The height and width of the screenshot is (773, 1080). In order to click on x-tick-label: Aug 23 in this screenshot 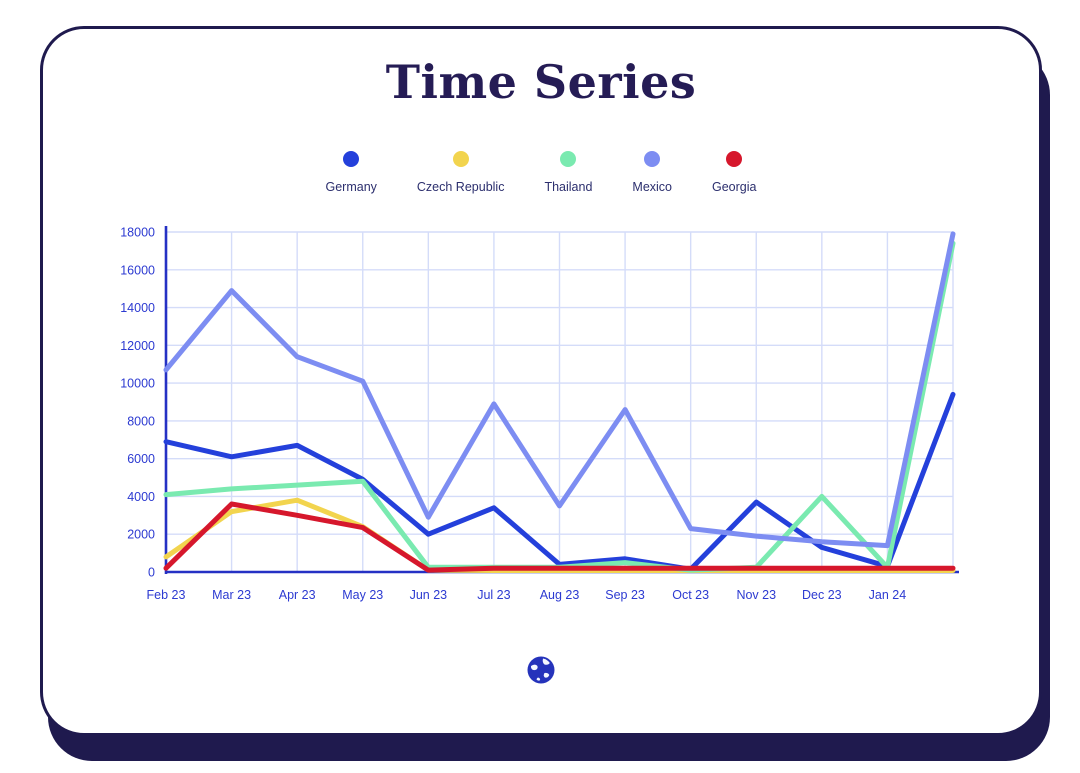, I will do `click(560, 595)`.